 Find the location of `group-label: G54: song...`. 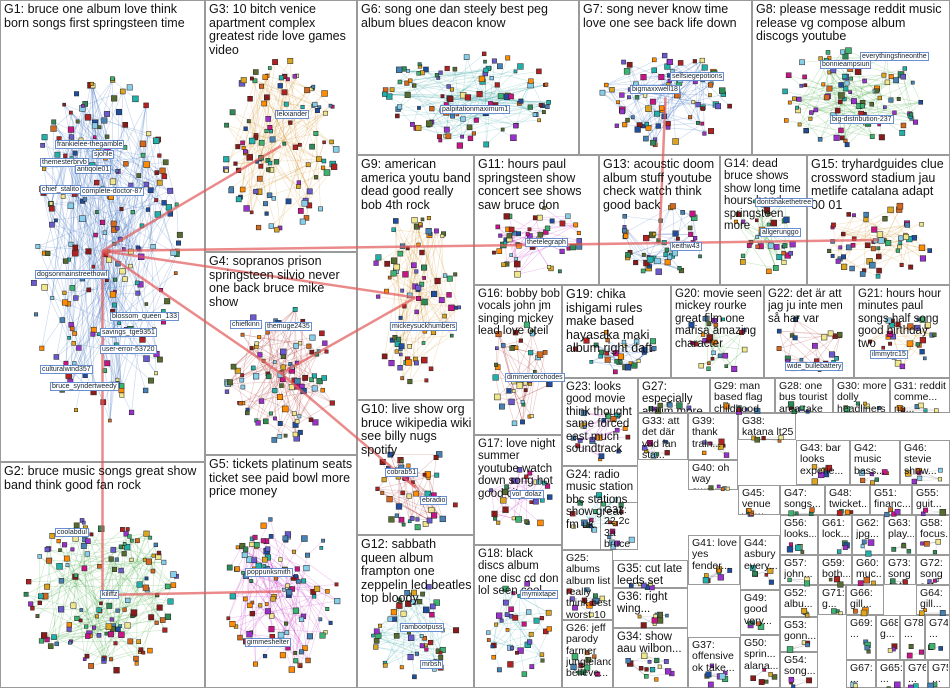

group-label: G54: song... is located at coordinates (800, 666).